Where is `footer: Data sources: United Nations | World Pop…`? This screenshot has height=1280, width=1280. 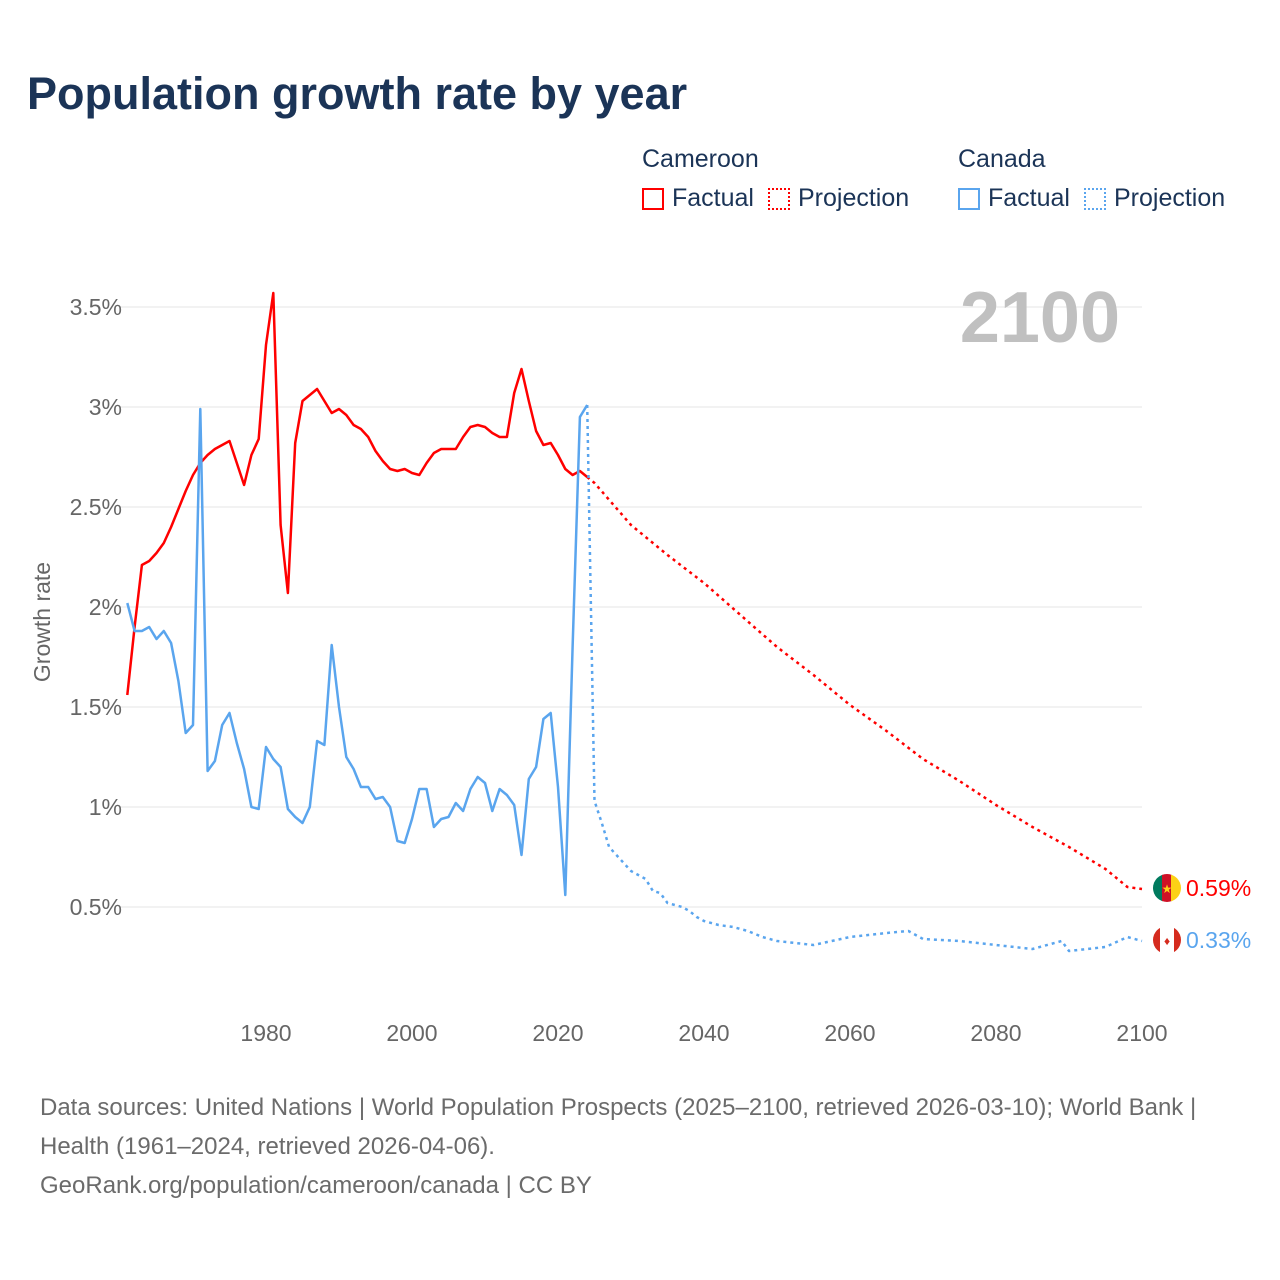
footer: Data sources: United Nations | World Pop… is located at coordinates (640, 1146).